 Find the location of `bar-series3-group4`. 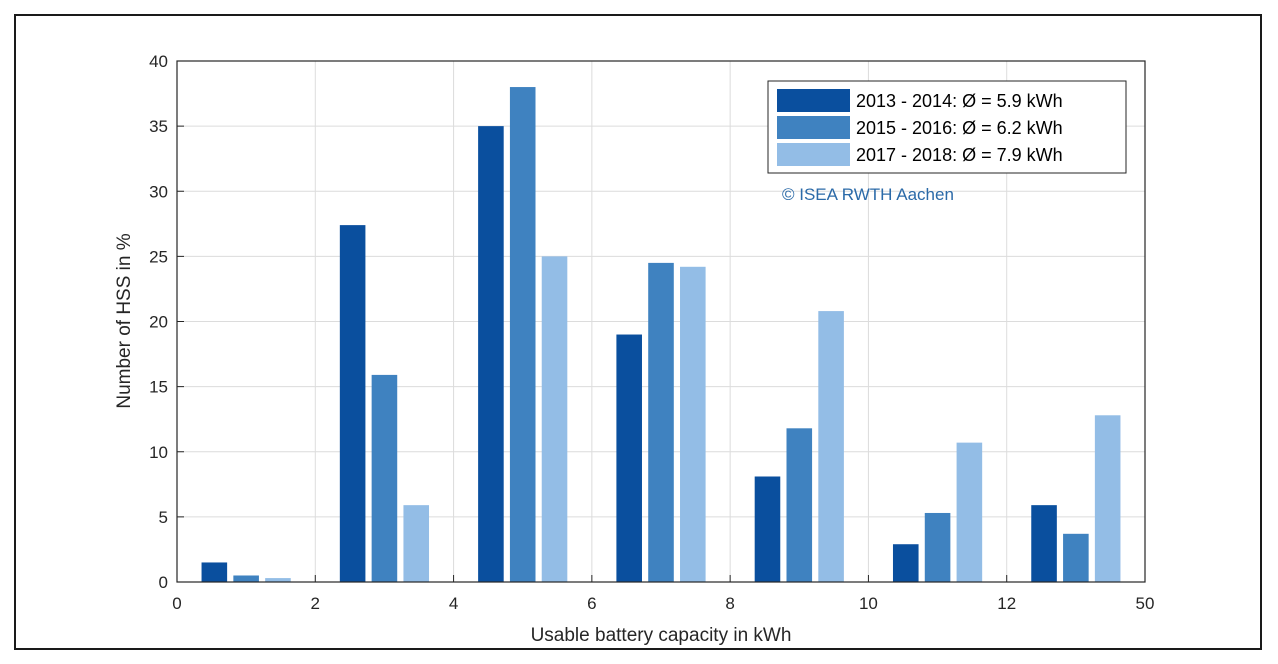

bar-series3-group4 is located at coordinates (693, 424).